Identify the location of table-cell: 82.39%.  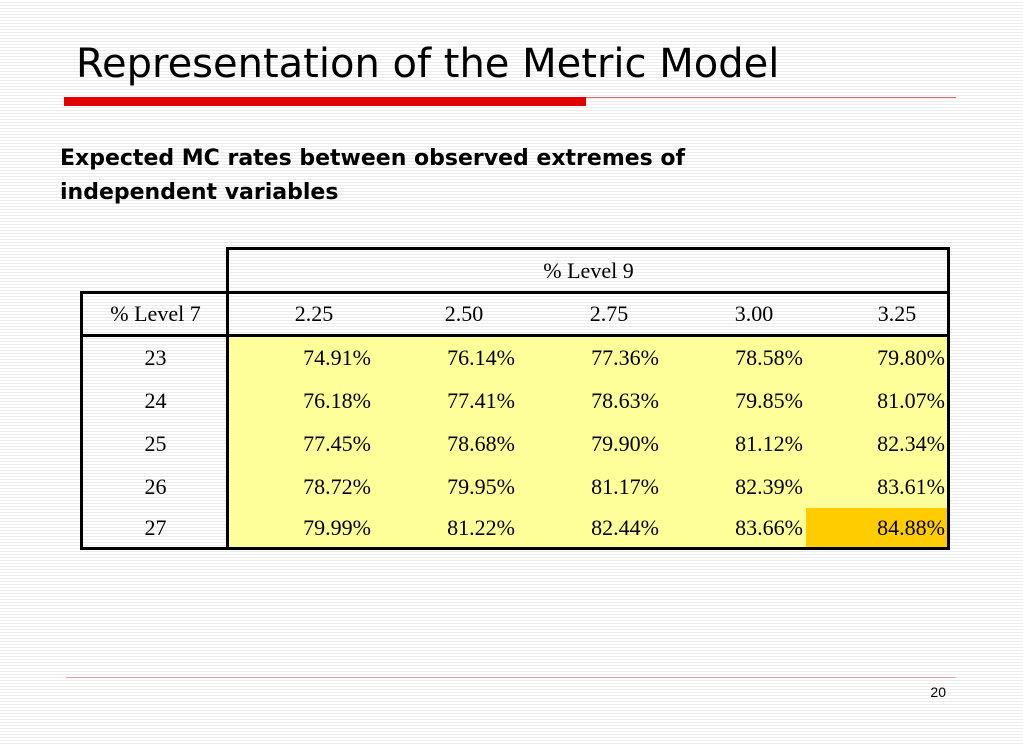
(769, 486).